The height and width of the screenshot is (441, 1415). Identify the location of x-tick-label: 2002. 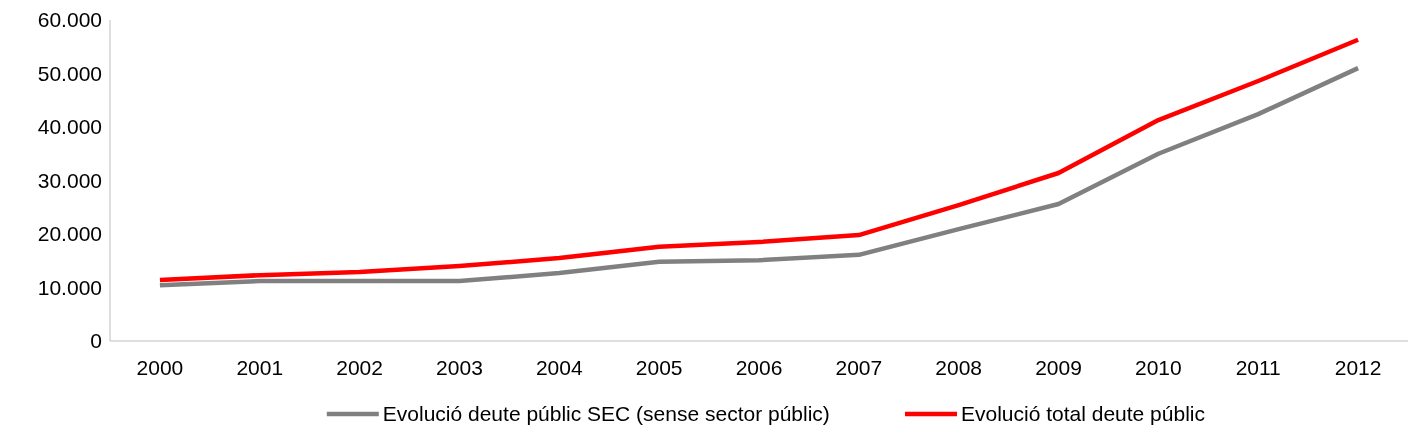
(359, 367).